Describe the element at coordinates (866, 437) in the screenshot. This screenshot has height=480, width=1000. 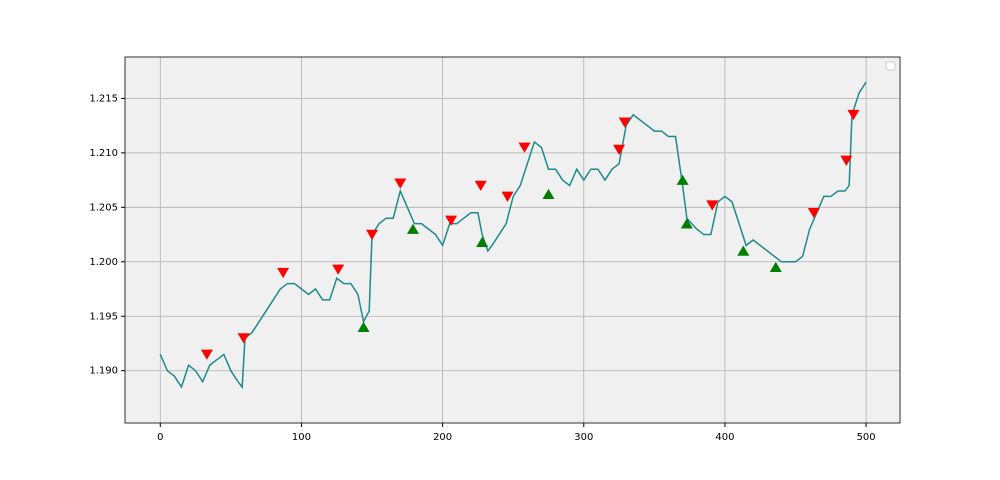
I see `x-tick-label: 500` at that location.